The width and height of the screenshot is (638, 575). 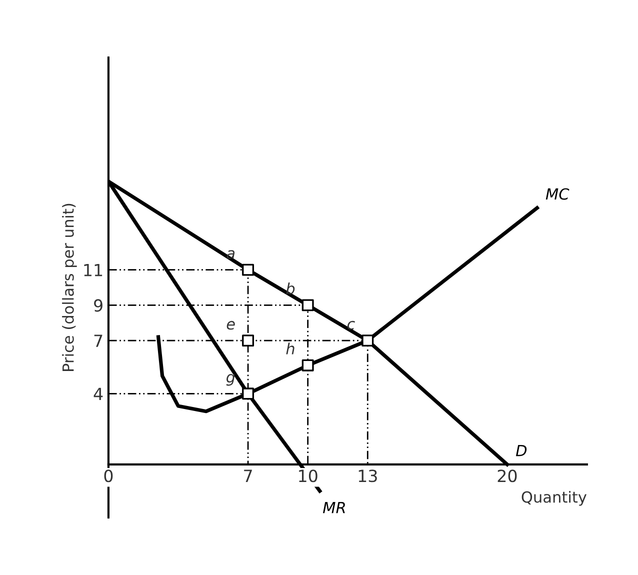 What do you see at coordinates (93, 270) in the screenshot?
I see `y-tick-label: 11` at bounding box center [93, 270].